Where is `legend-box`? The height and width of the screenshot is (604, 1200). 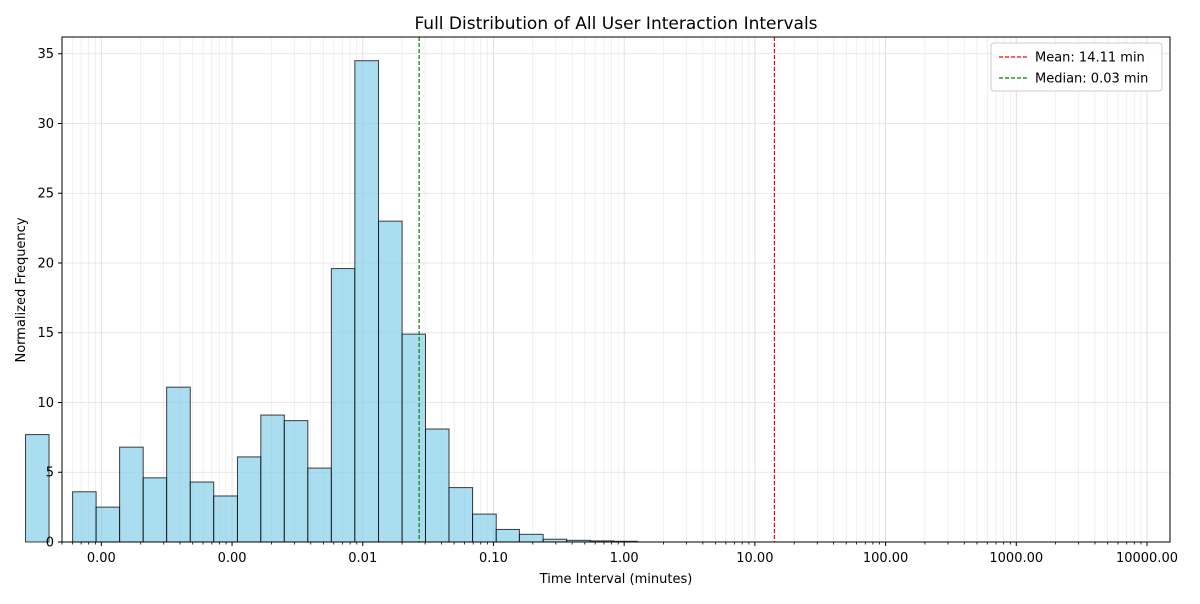
legend-box is located at coordinates (1076, 67).